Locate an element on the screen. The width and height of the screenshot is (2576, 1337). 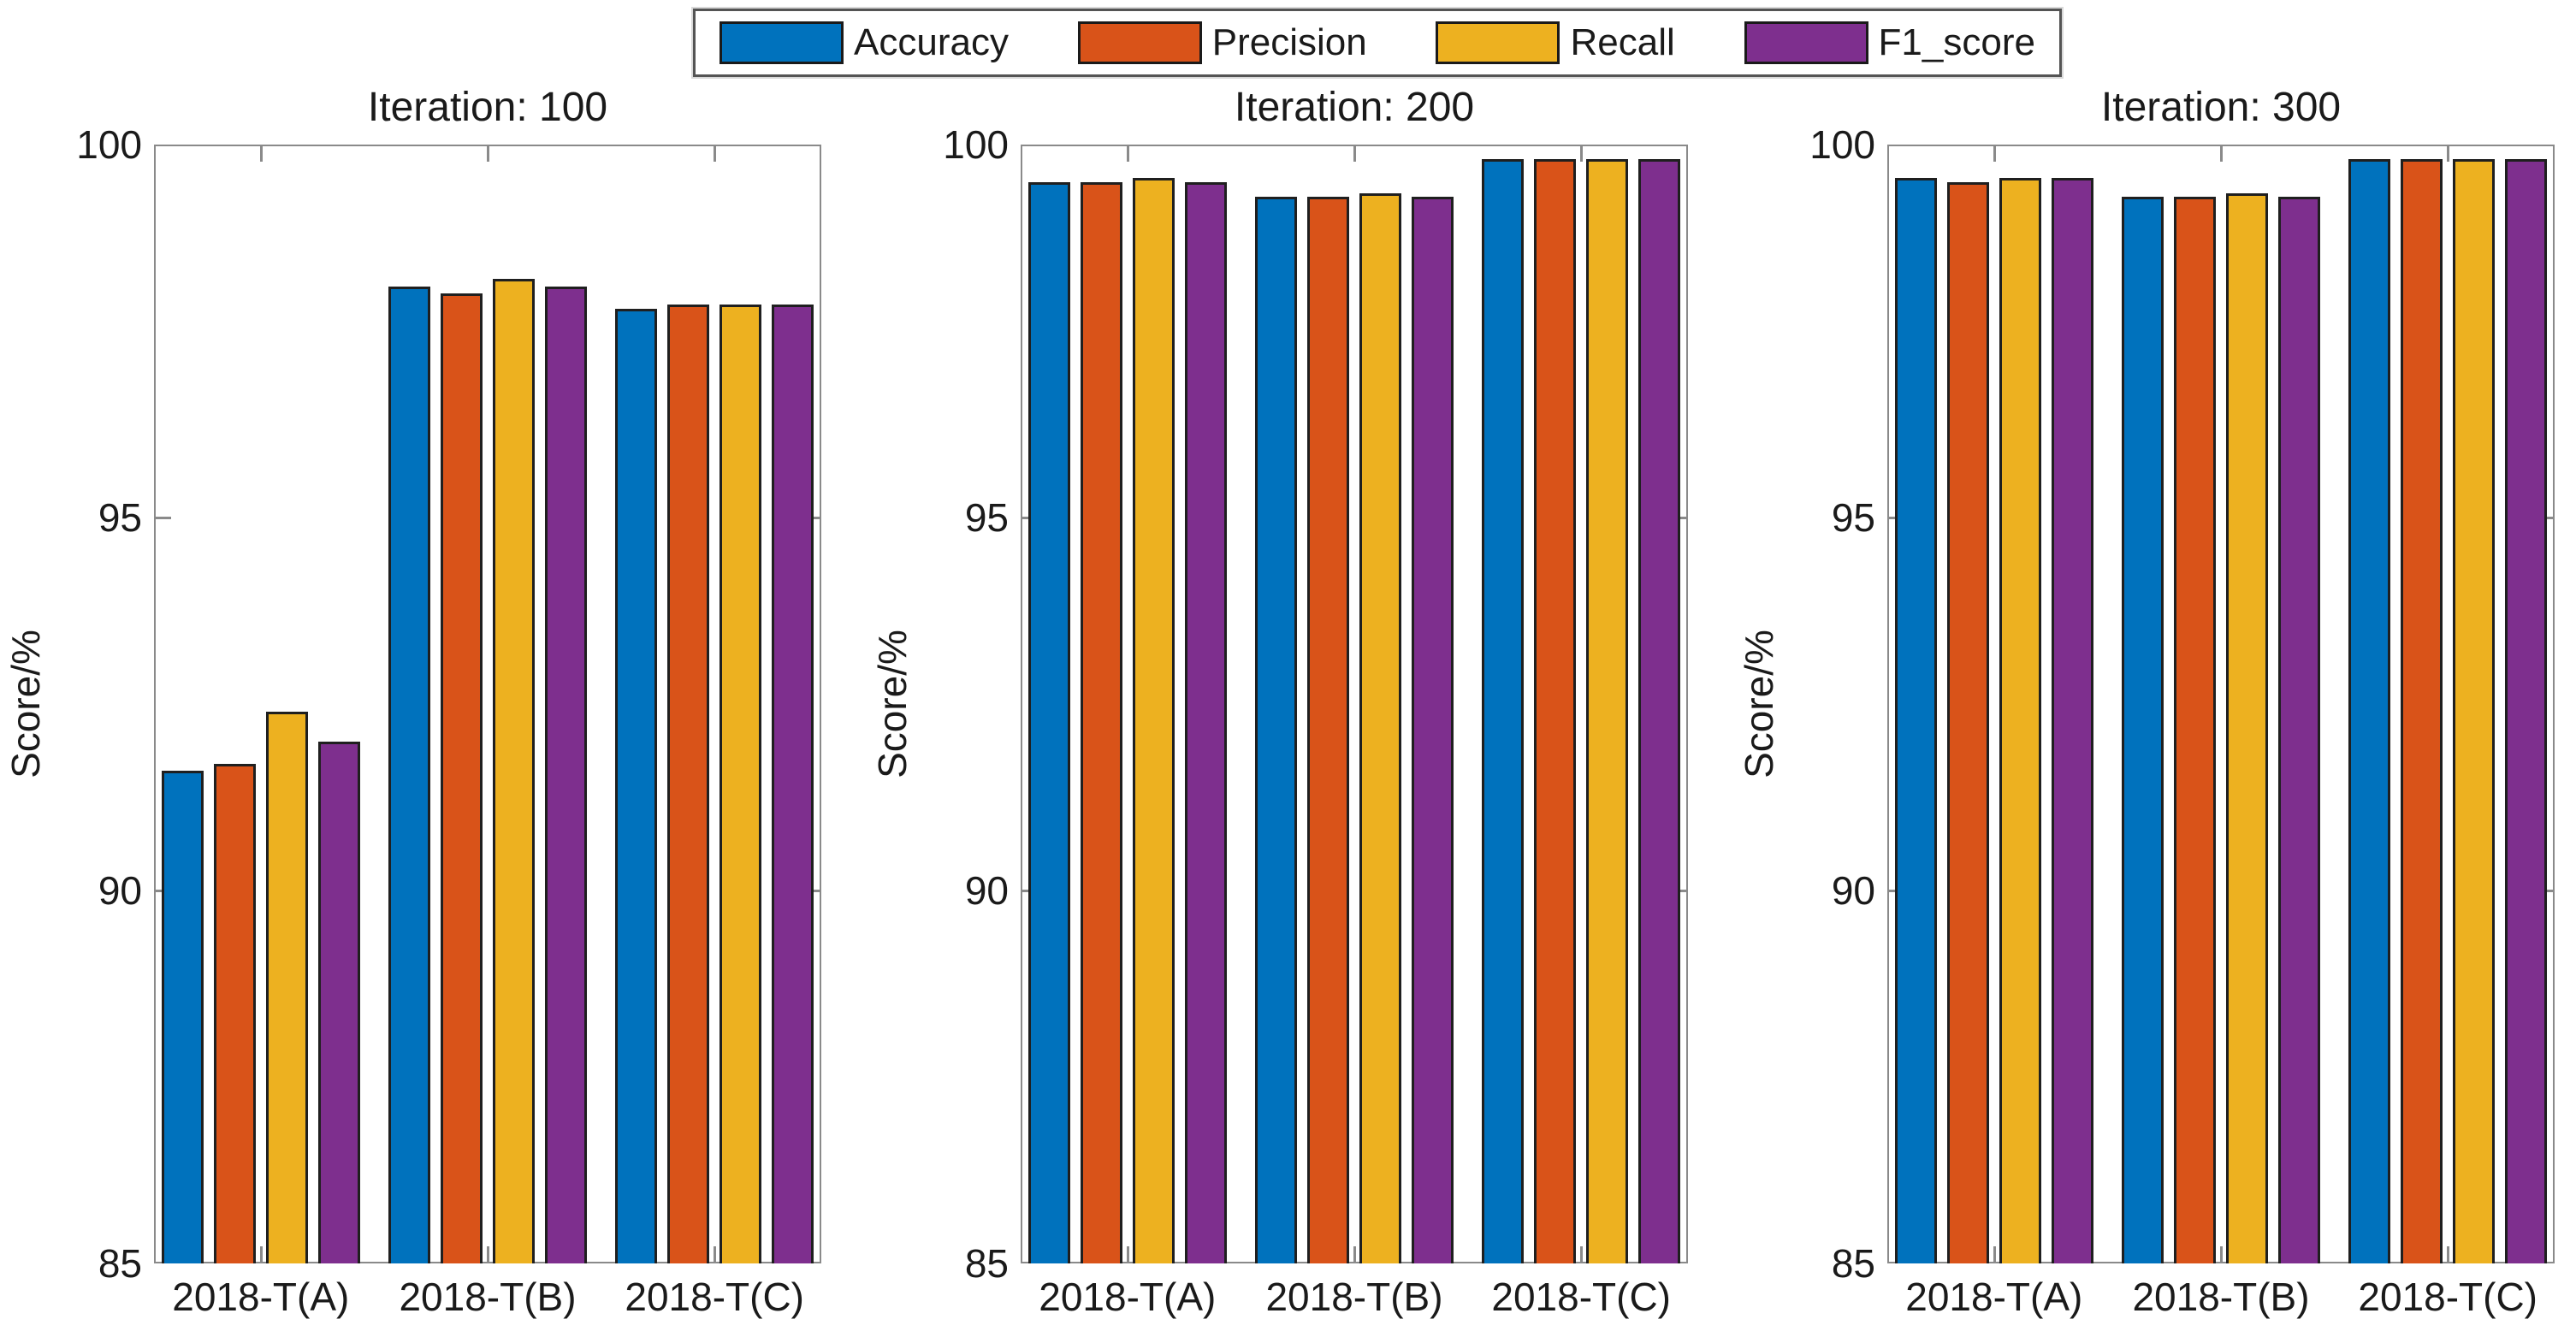
y-tick-mark-left is located at coordinates (163, 518).